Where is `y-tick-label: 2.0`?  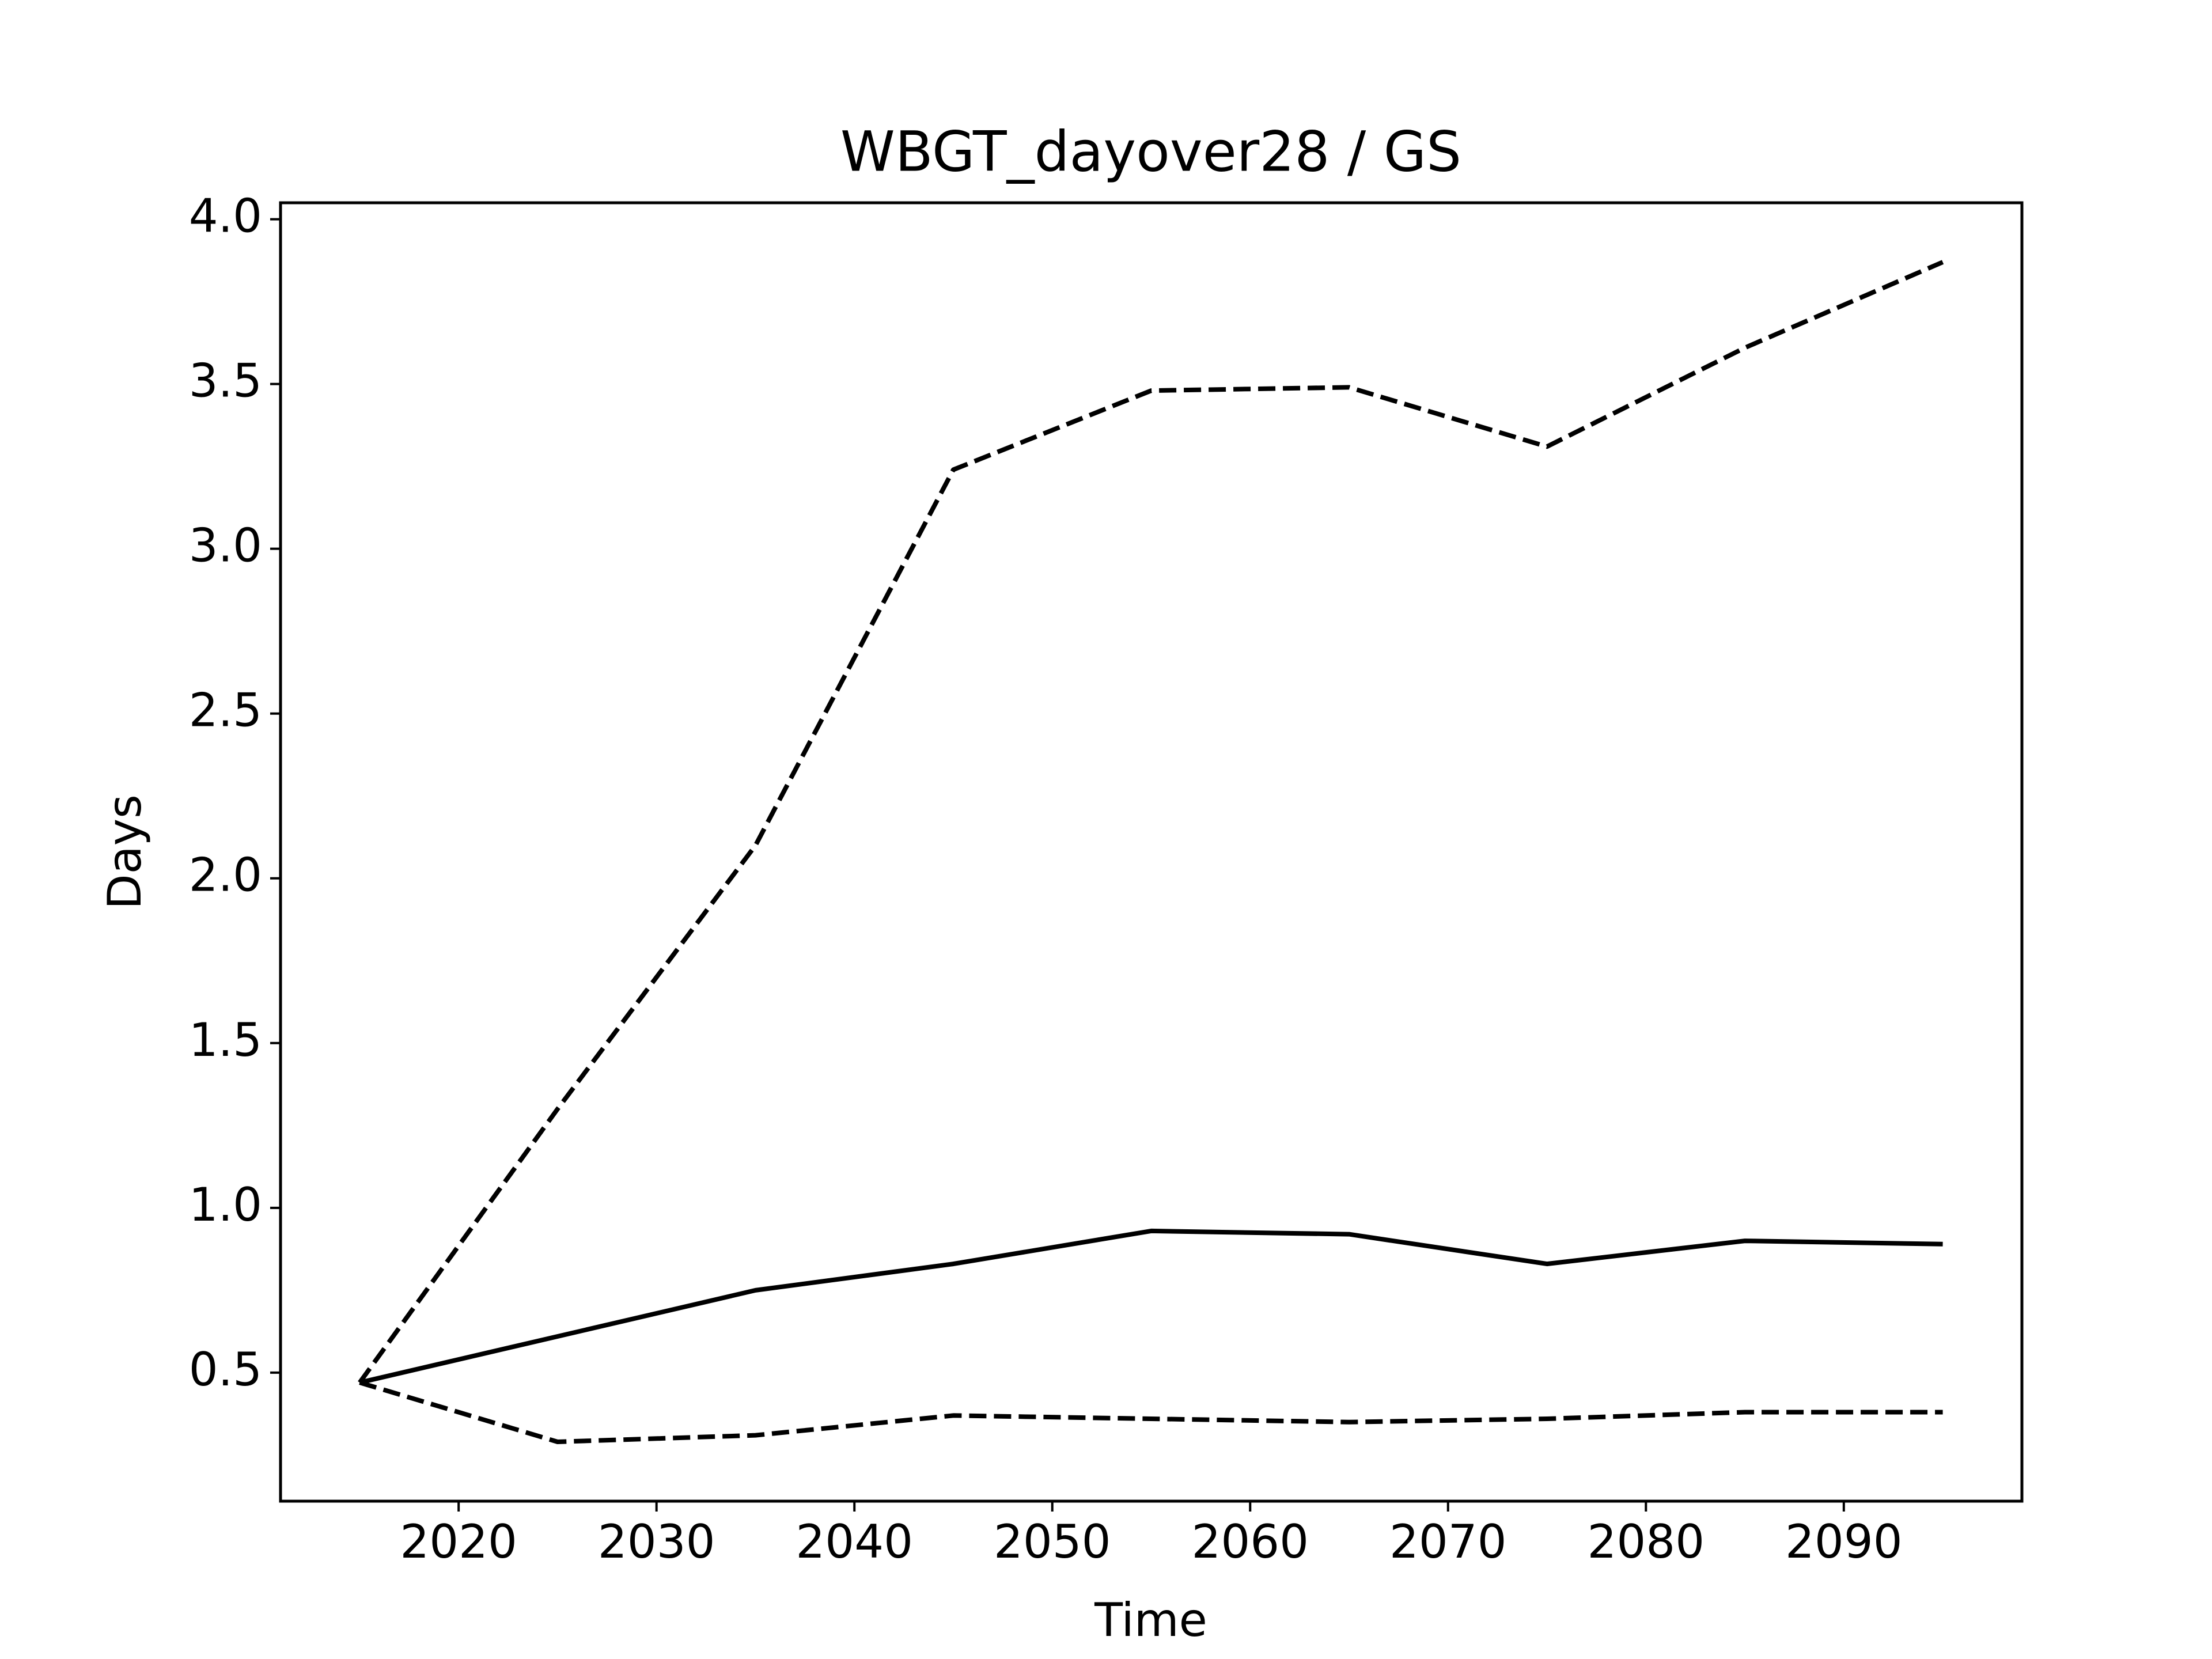 y-tick-label: 2.0 is located at coordinates (225, 875).